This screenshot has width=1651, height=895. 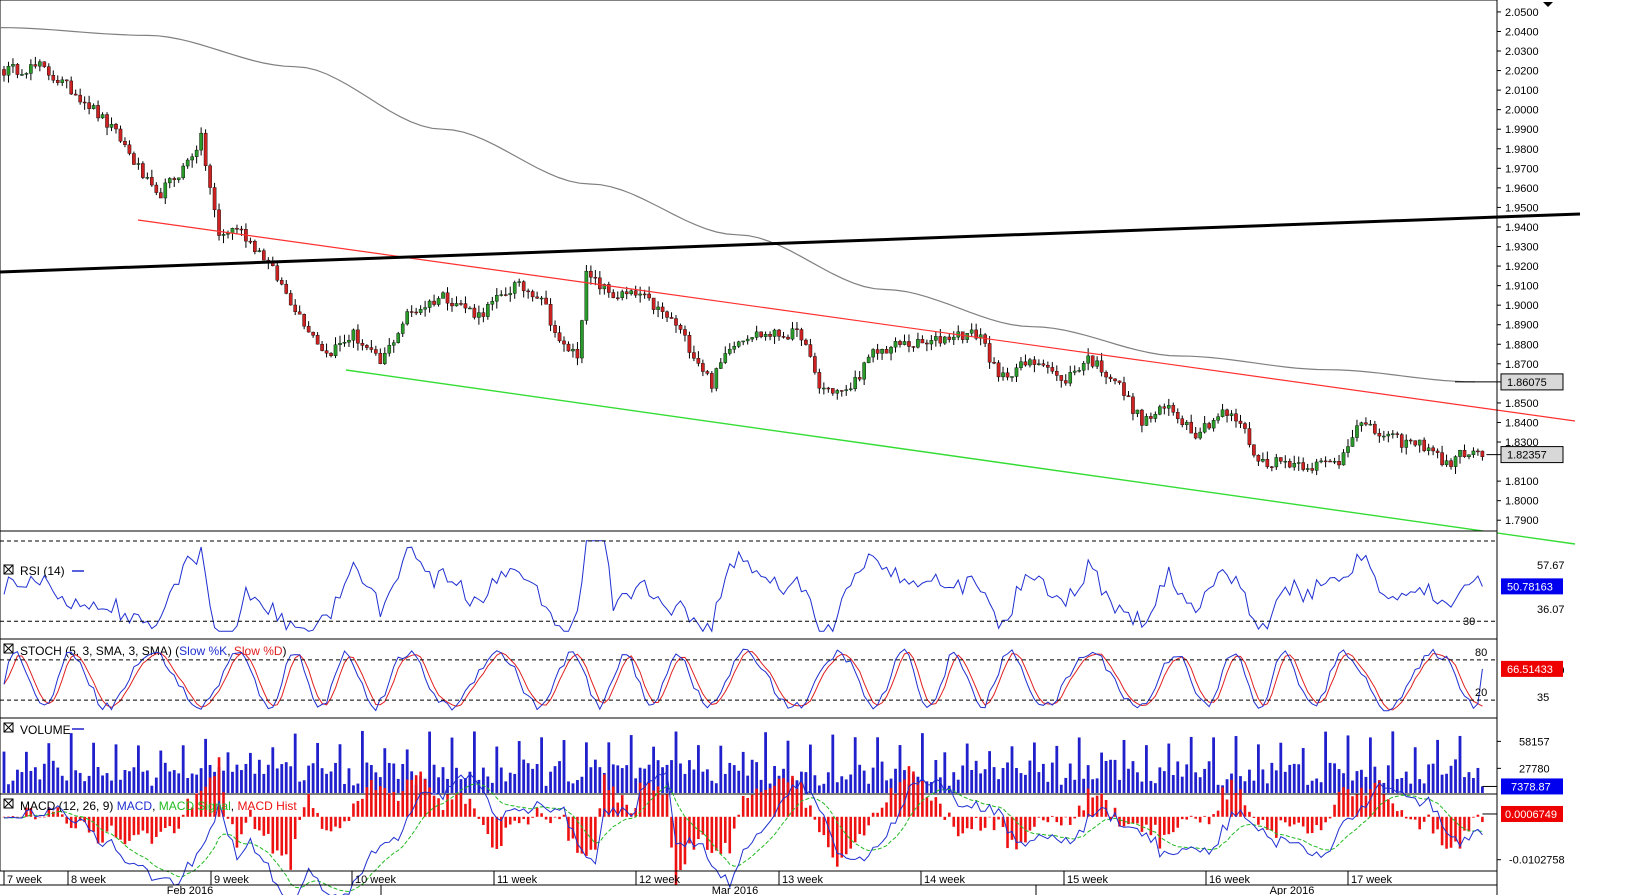 I want to click on scroll-marker-icon, so click(x=1548, y=4).